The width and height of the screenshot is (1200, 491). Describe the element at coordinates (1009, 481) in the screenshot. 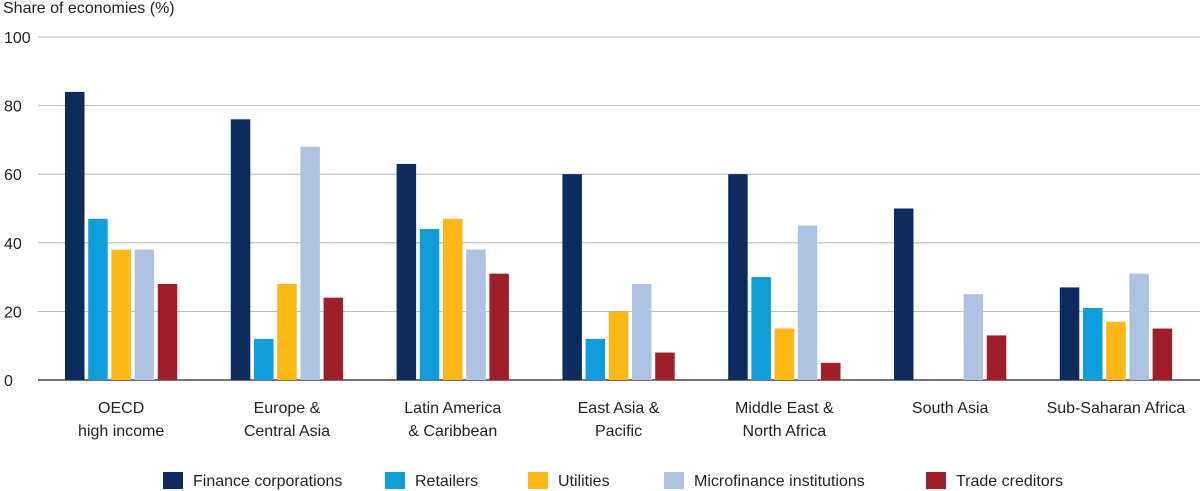

I see `legend-label: Trade creditors` at that location.